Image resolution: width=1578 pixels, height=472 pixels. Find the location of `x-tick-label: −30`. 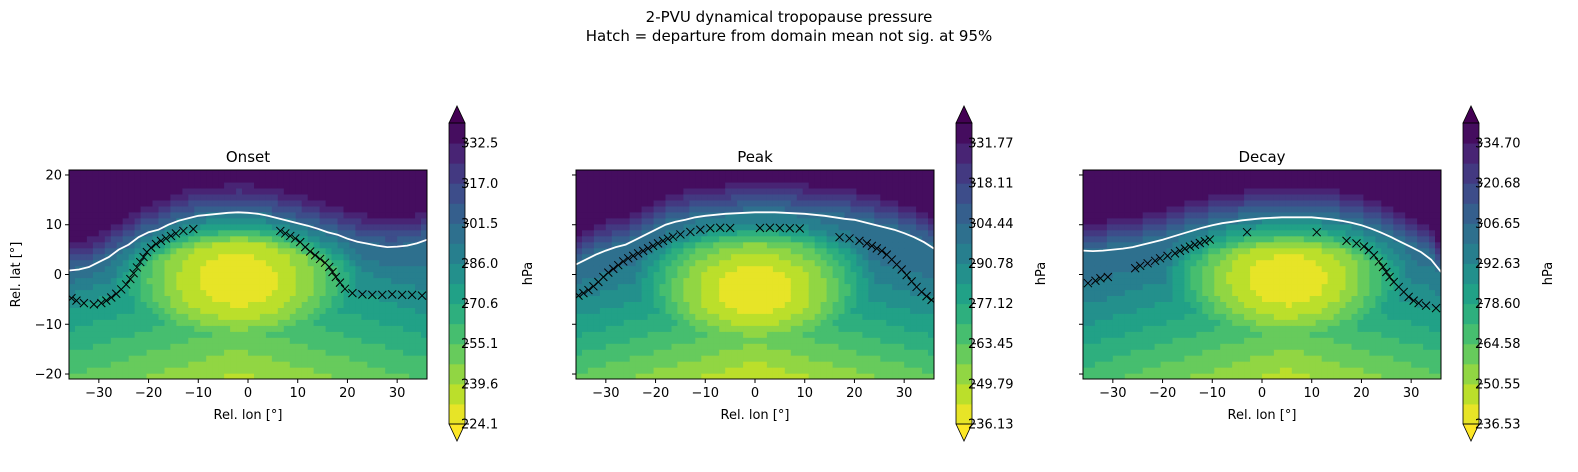

x-tick-label: −30 is located at coordinates (605, 393).